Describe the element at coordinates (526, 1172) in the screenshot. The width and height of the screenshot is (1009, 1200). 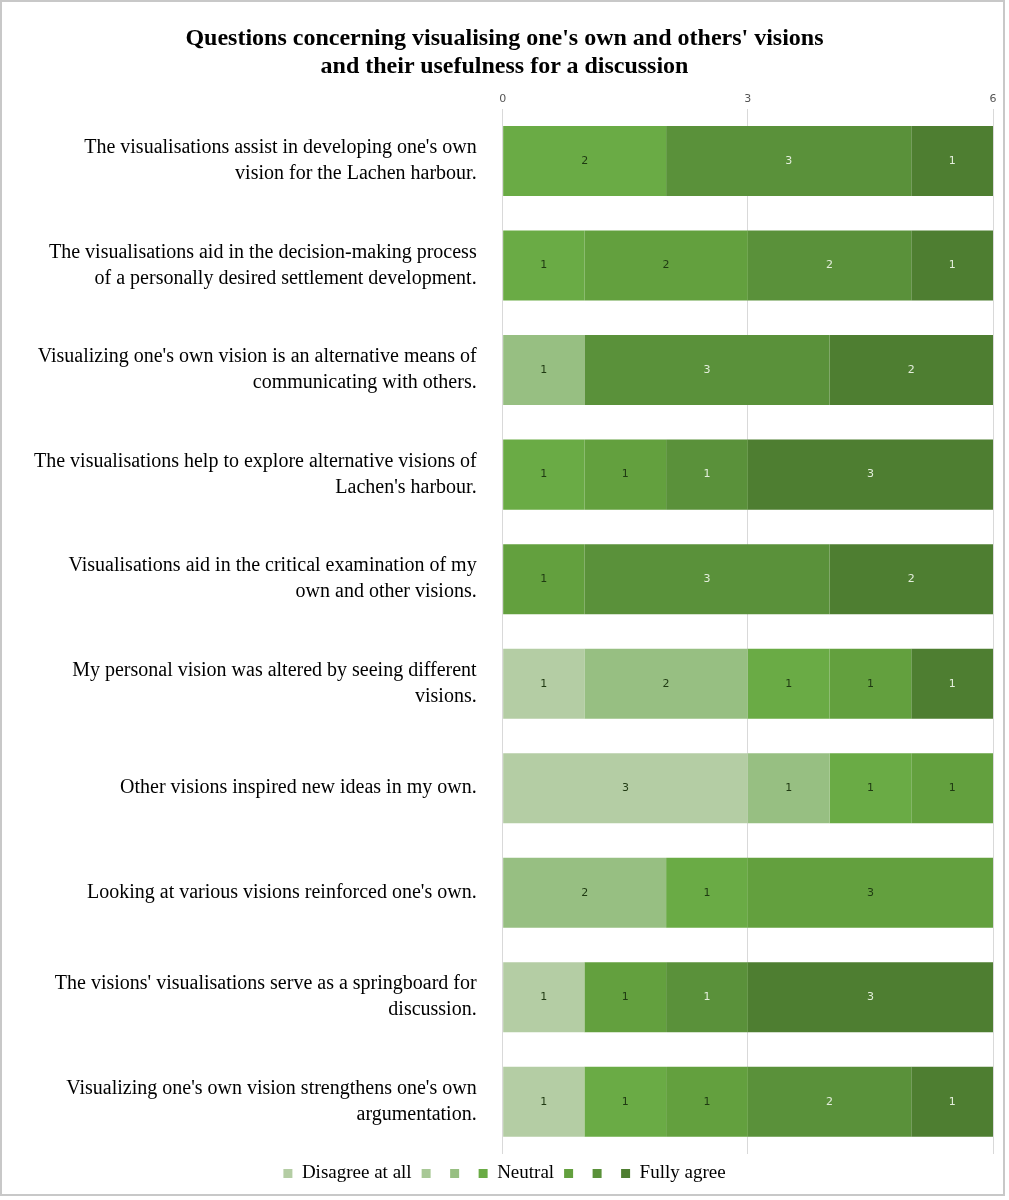
I see `legend-label: Neutral` at that location.